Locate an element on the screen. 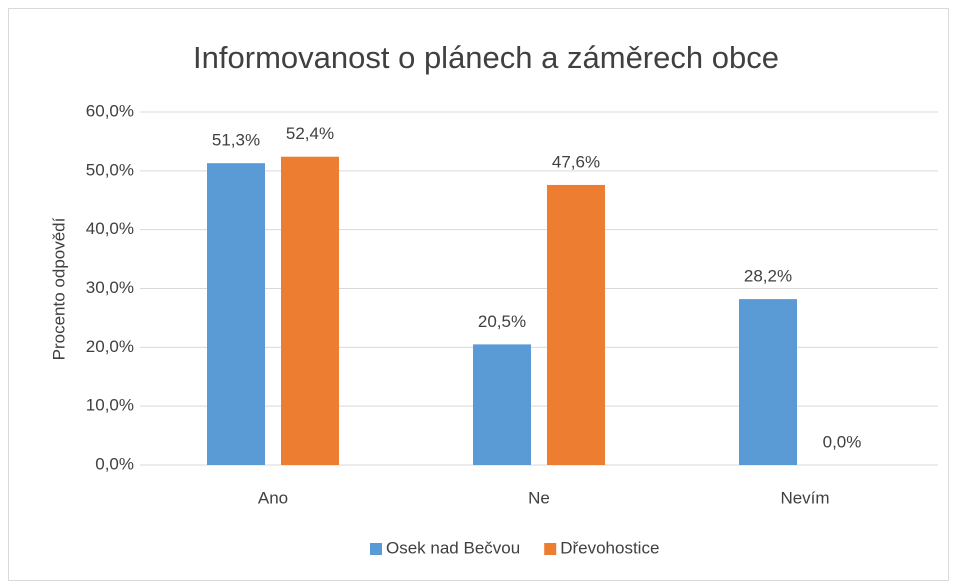 Image resolution: width=955 pixels, height=581 pixels. y-tick-label: 60,0% is located at coordinates (110, 110).